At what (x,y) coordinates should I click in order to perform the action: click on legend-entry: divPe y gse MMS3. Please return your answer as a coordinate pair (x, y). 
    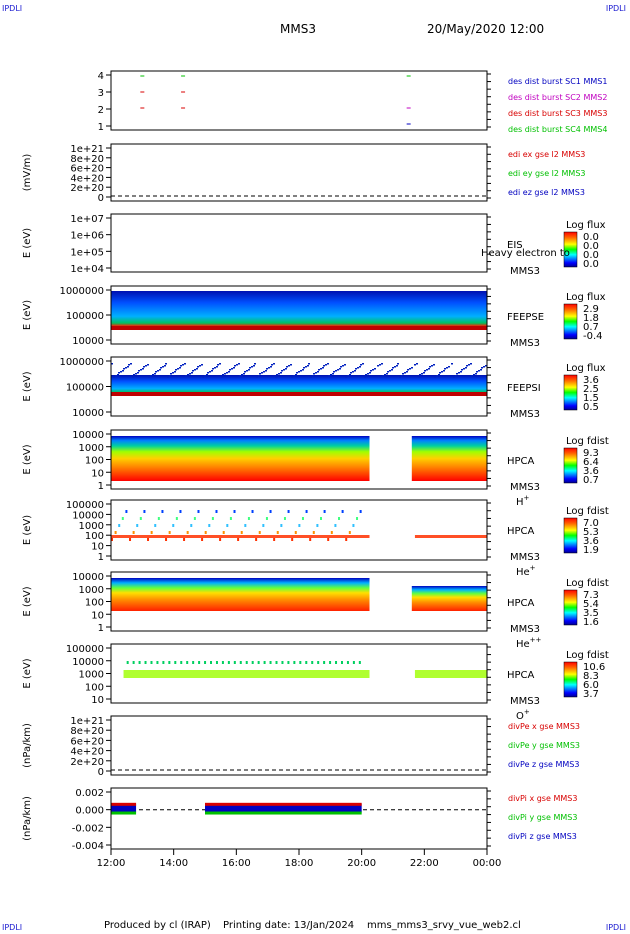
    Looking at the image, I should click on (544, 745).